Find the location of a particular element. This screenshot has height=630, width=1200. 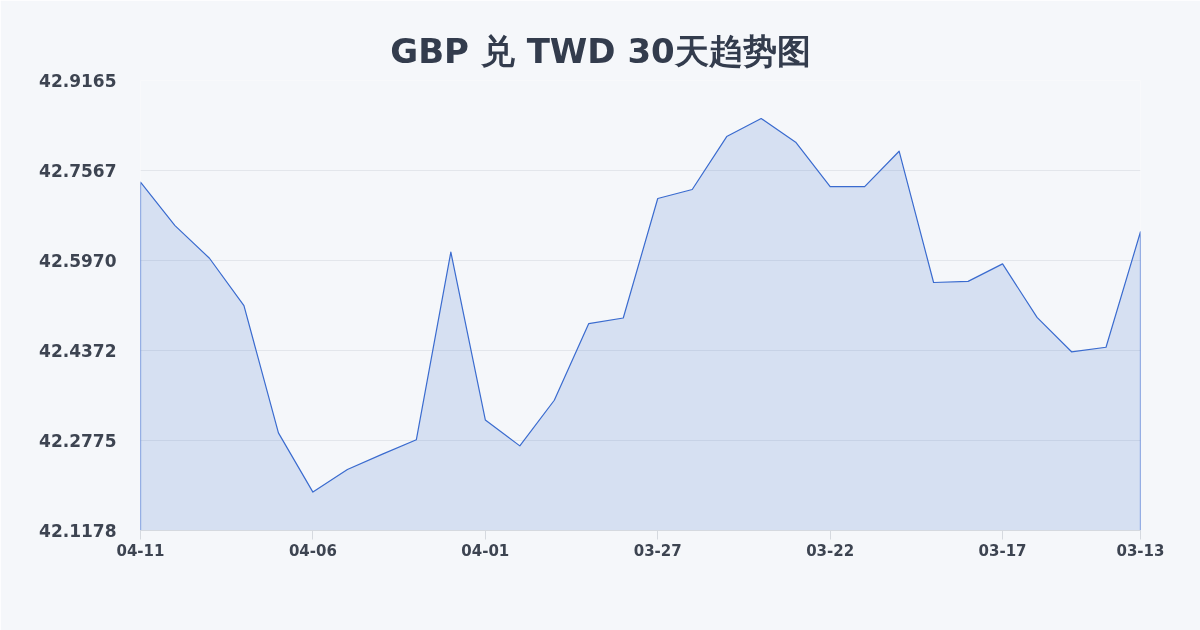

y-tick-label: 42.7567 is located at coordinates (78, 171).